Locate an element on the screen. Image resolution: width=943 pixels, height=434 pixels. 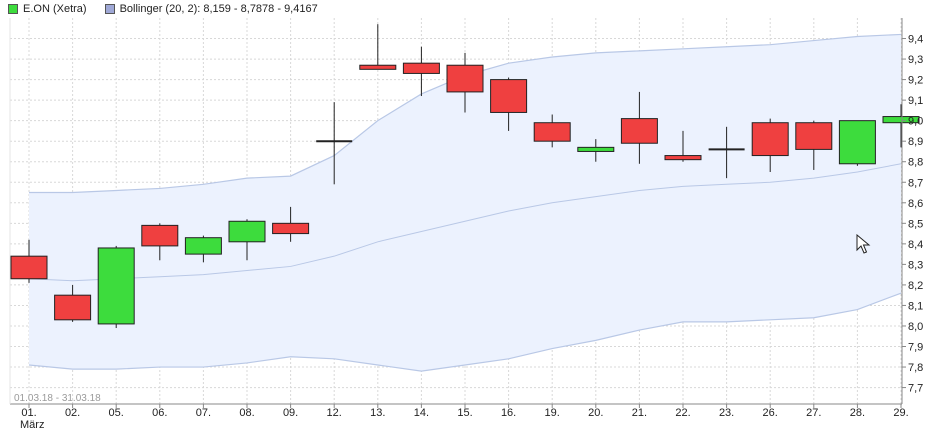
y-tick-label: 8,2 is located at coordinates (915, 286).